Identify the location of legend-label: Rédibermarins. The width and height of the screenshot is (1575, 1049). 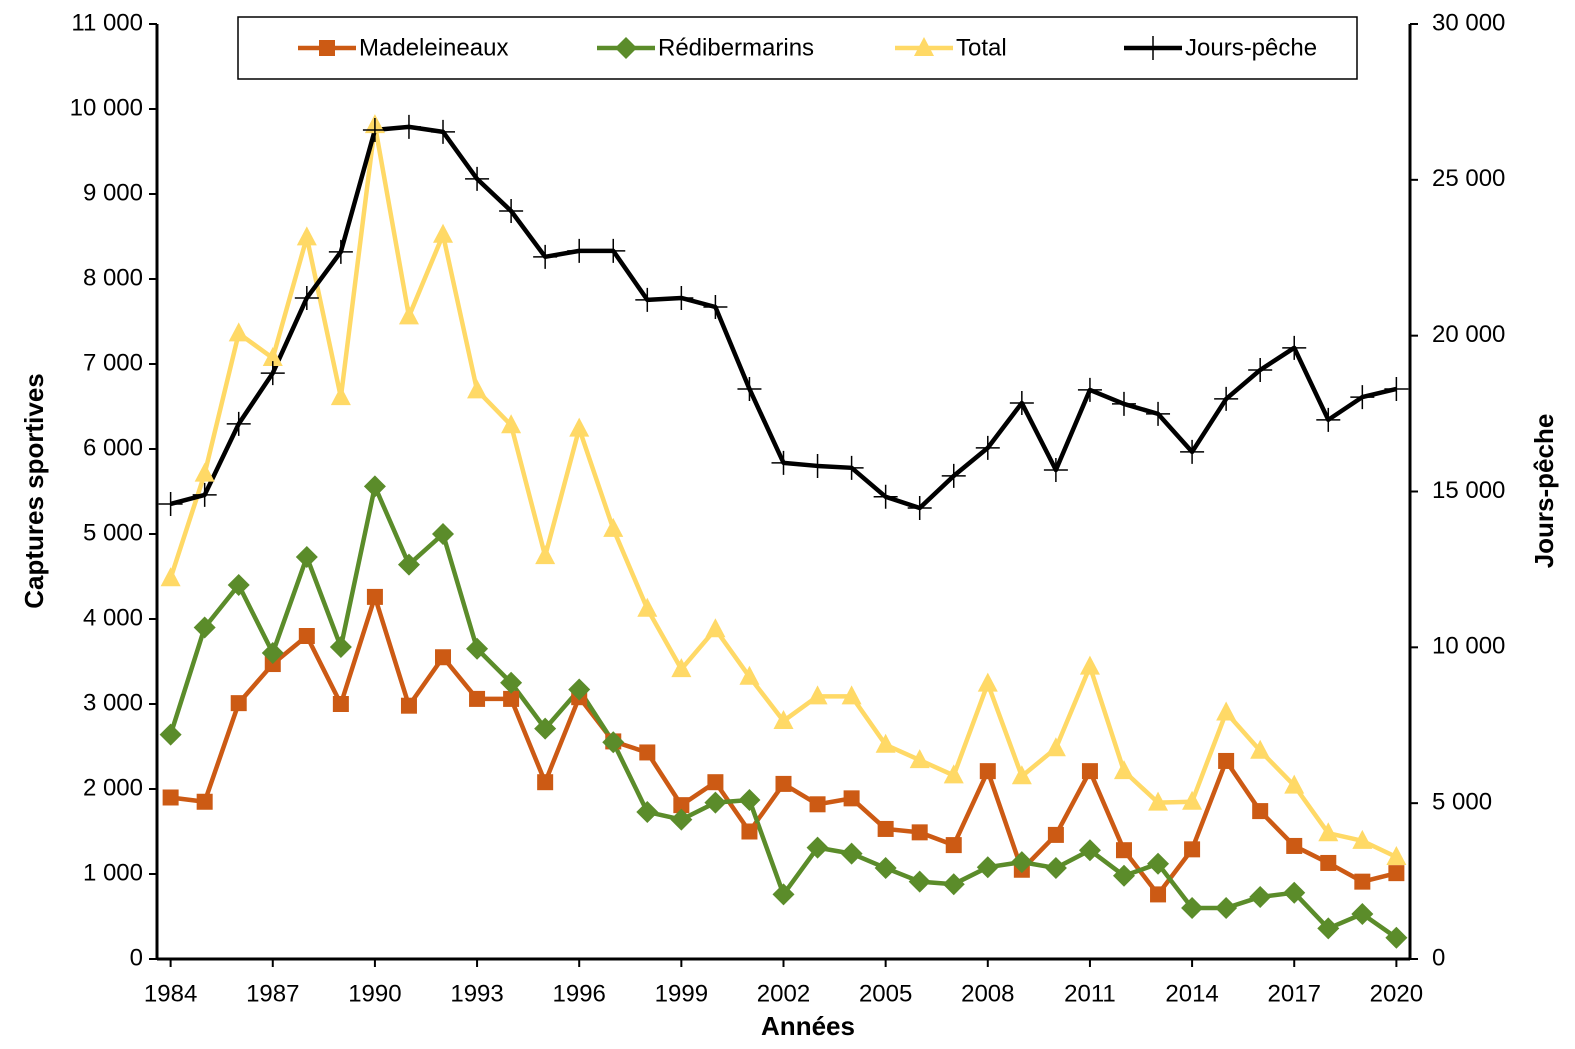
(736, 47).